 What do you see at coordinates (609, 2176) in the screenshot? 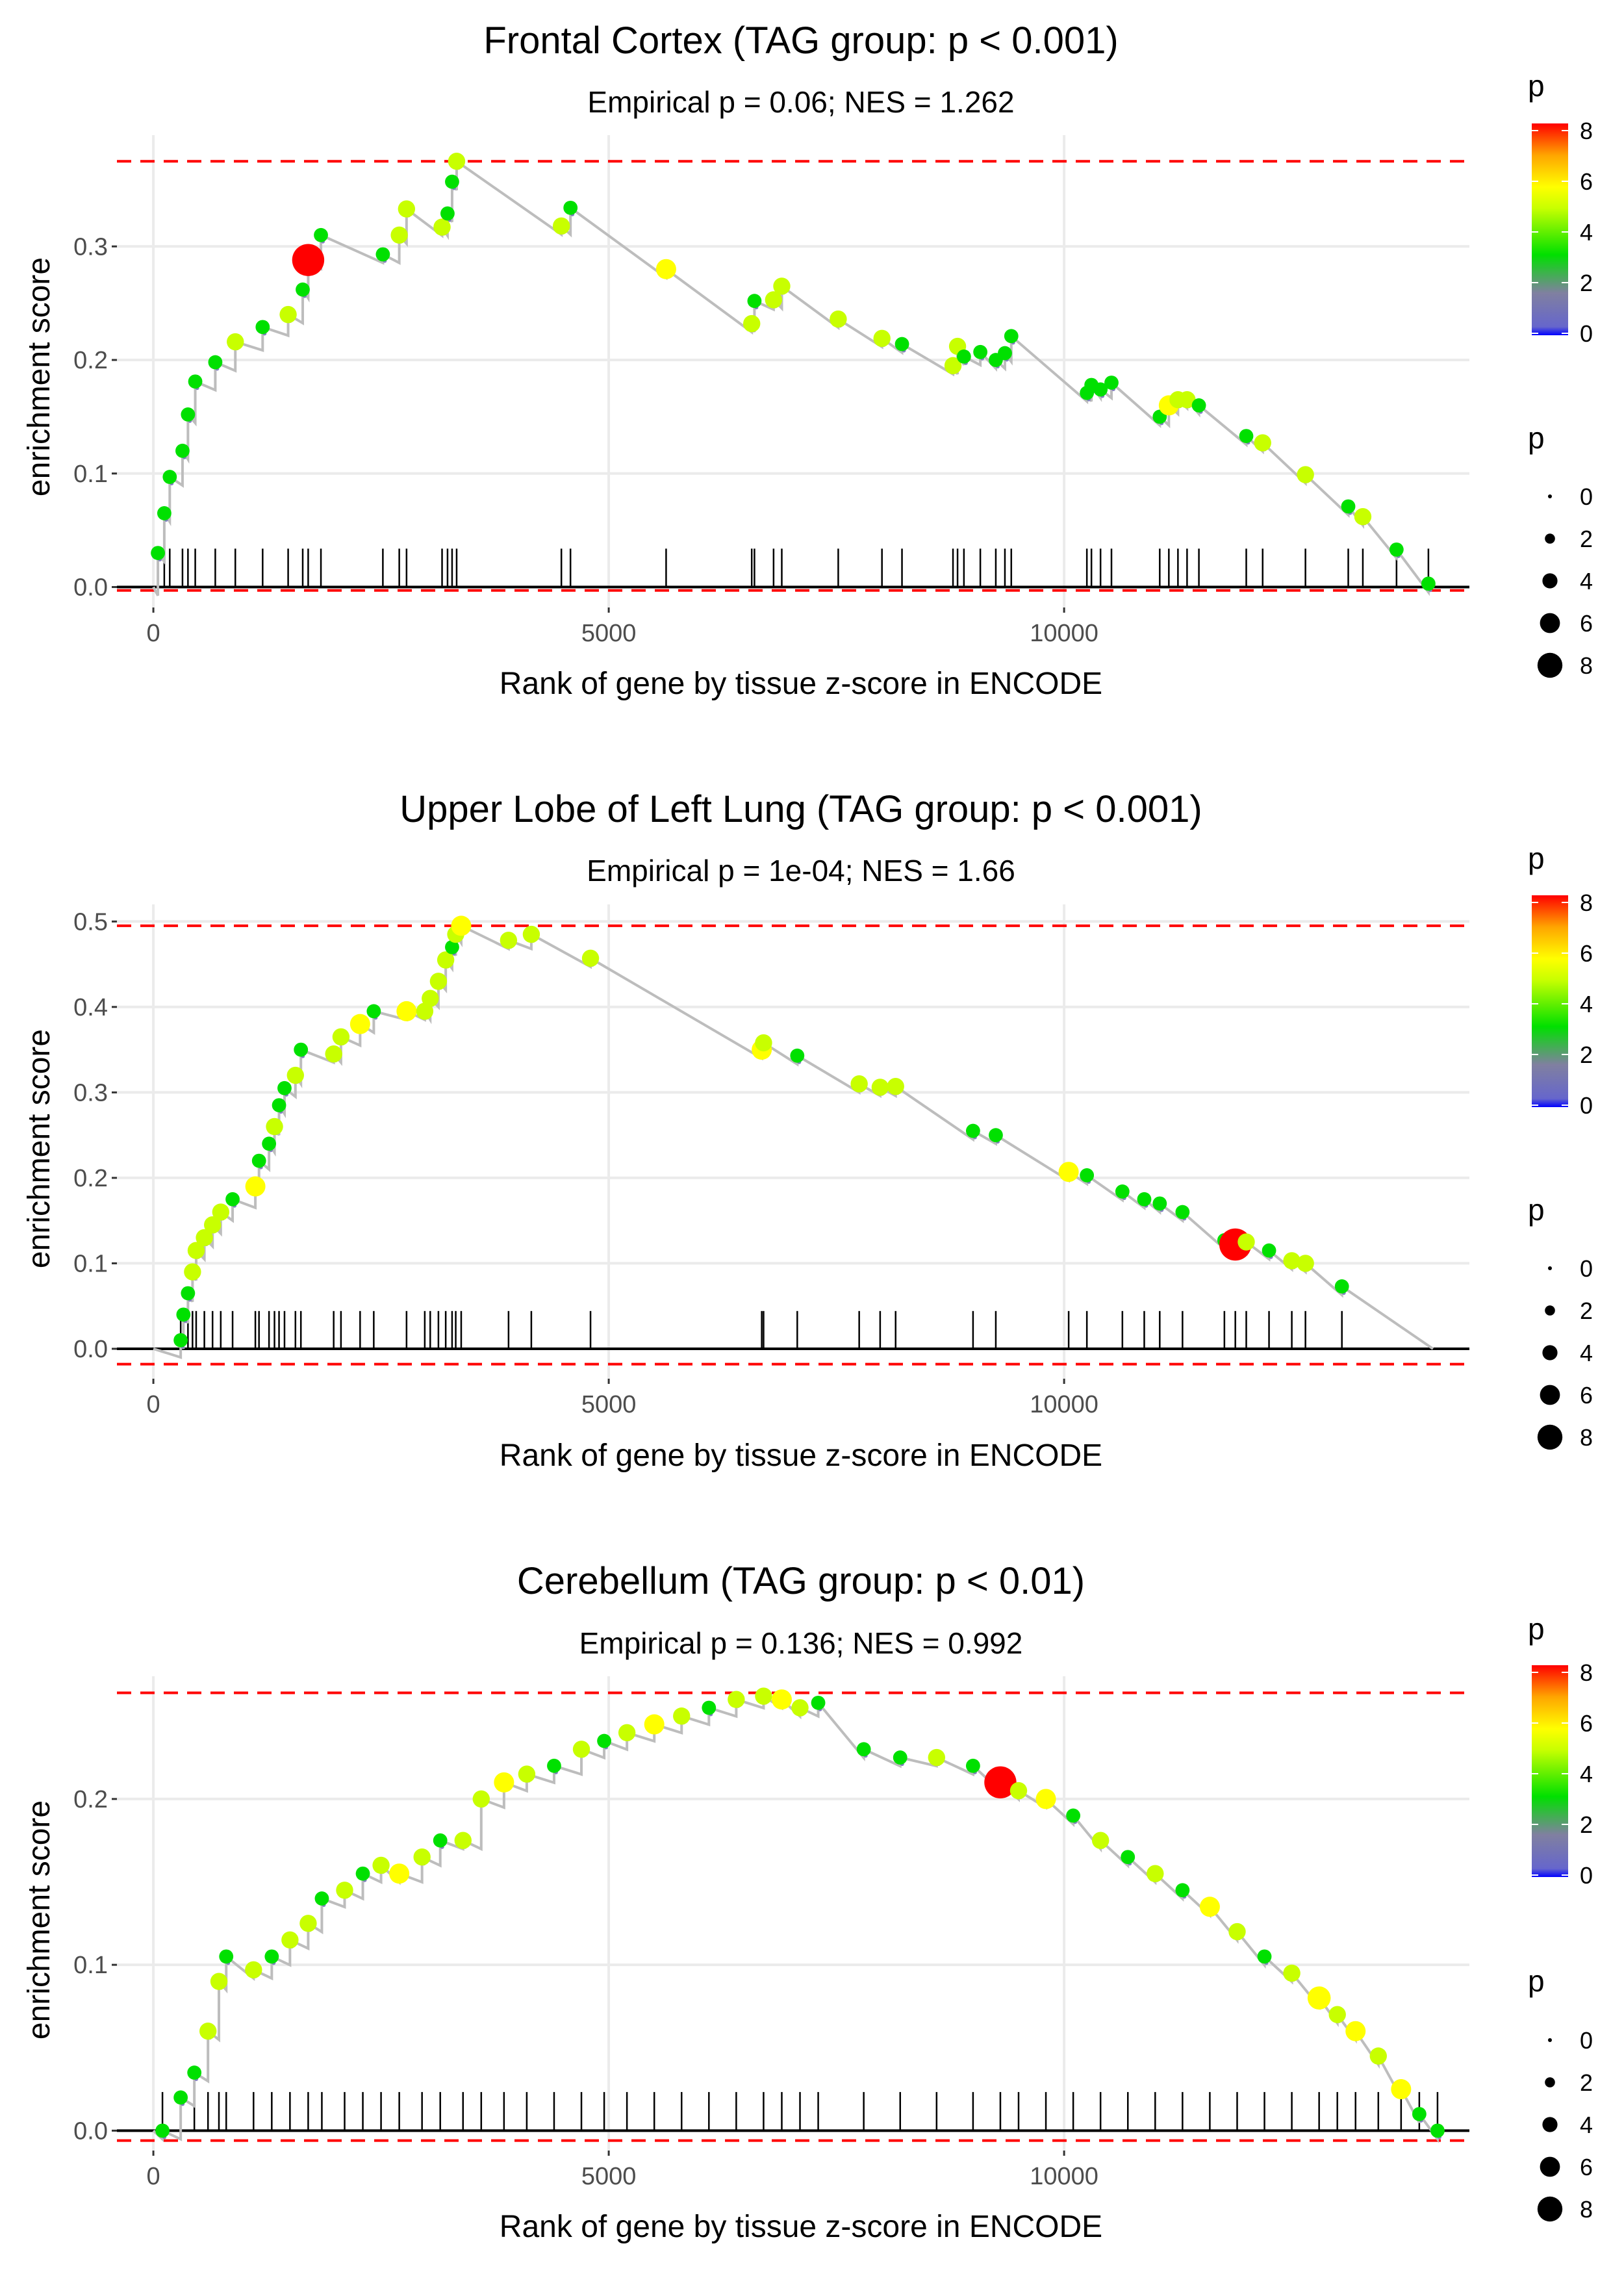
I see `panel-3-x-tick-label: 5000` at bounding box center [609, 2176].